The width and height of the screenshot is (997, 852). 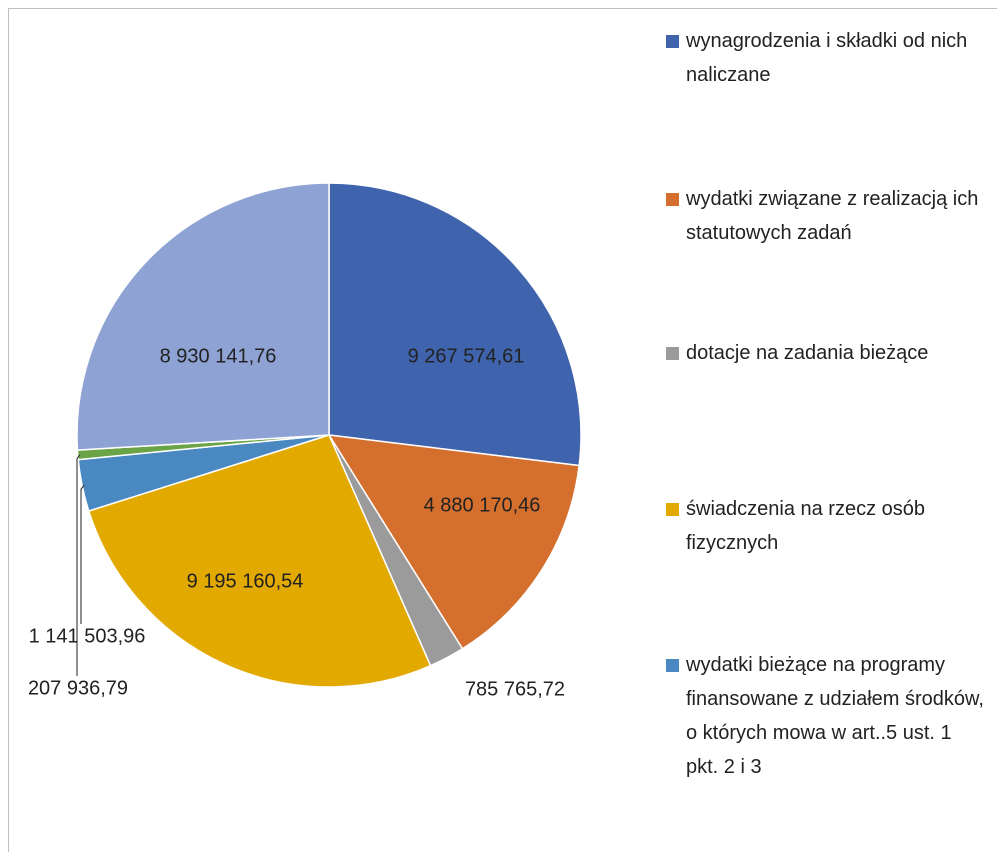 I want to click on data-label: 9 267 574,61, so click(x=466, y=356).